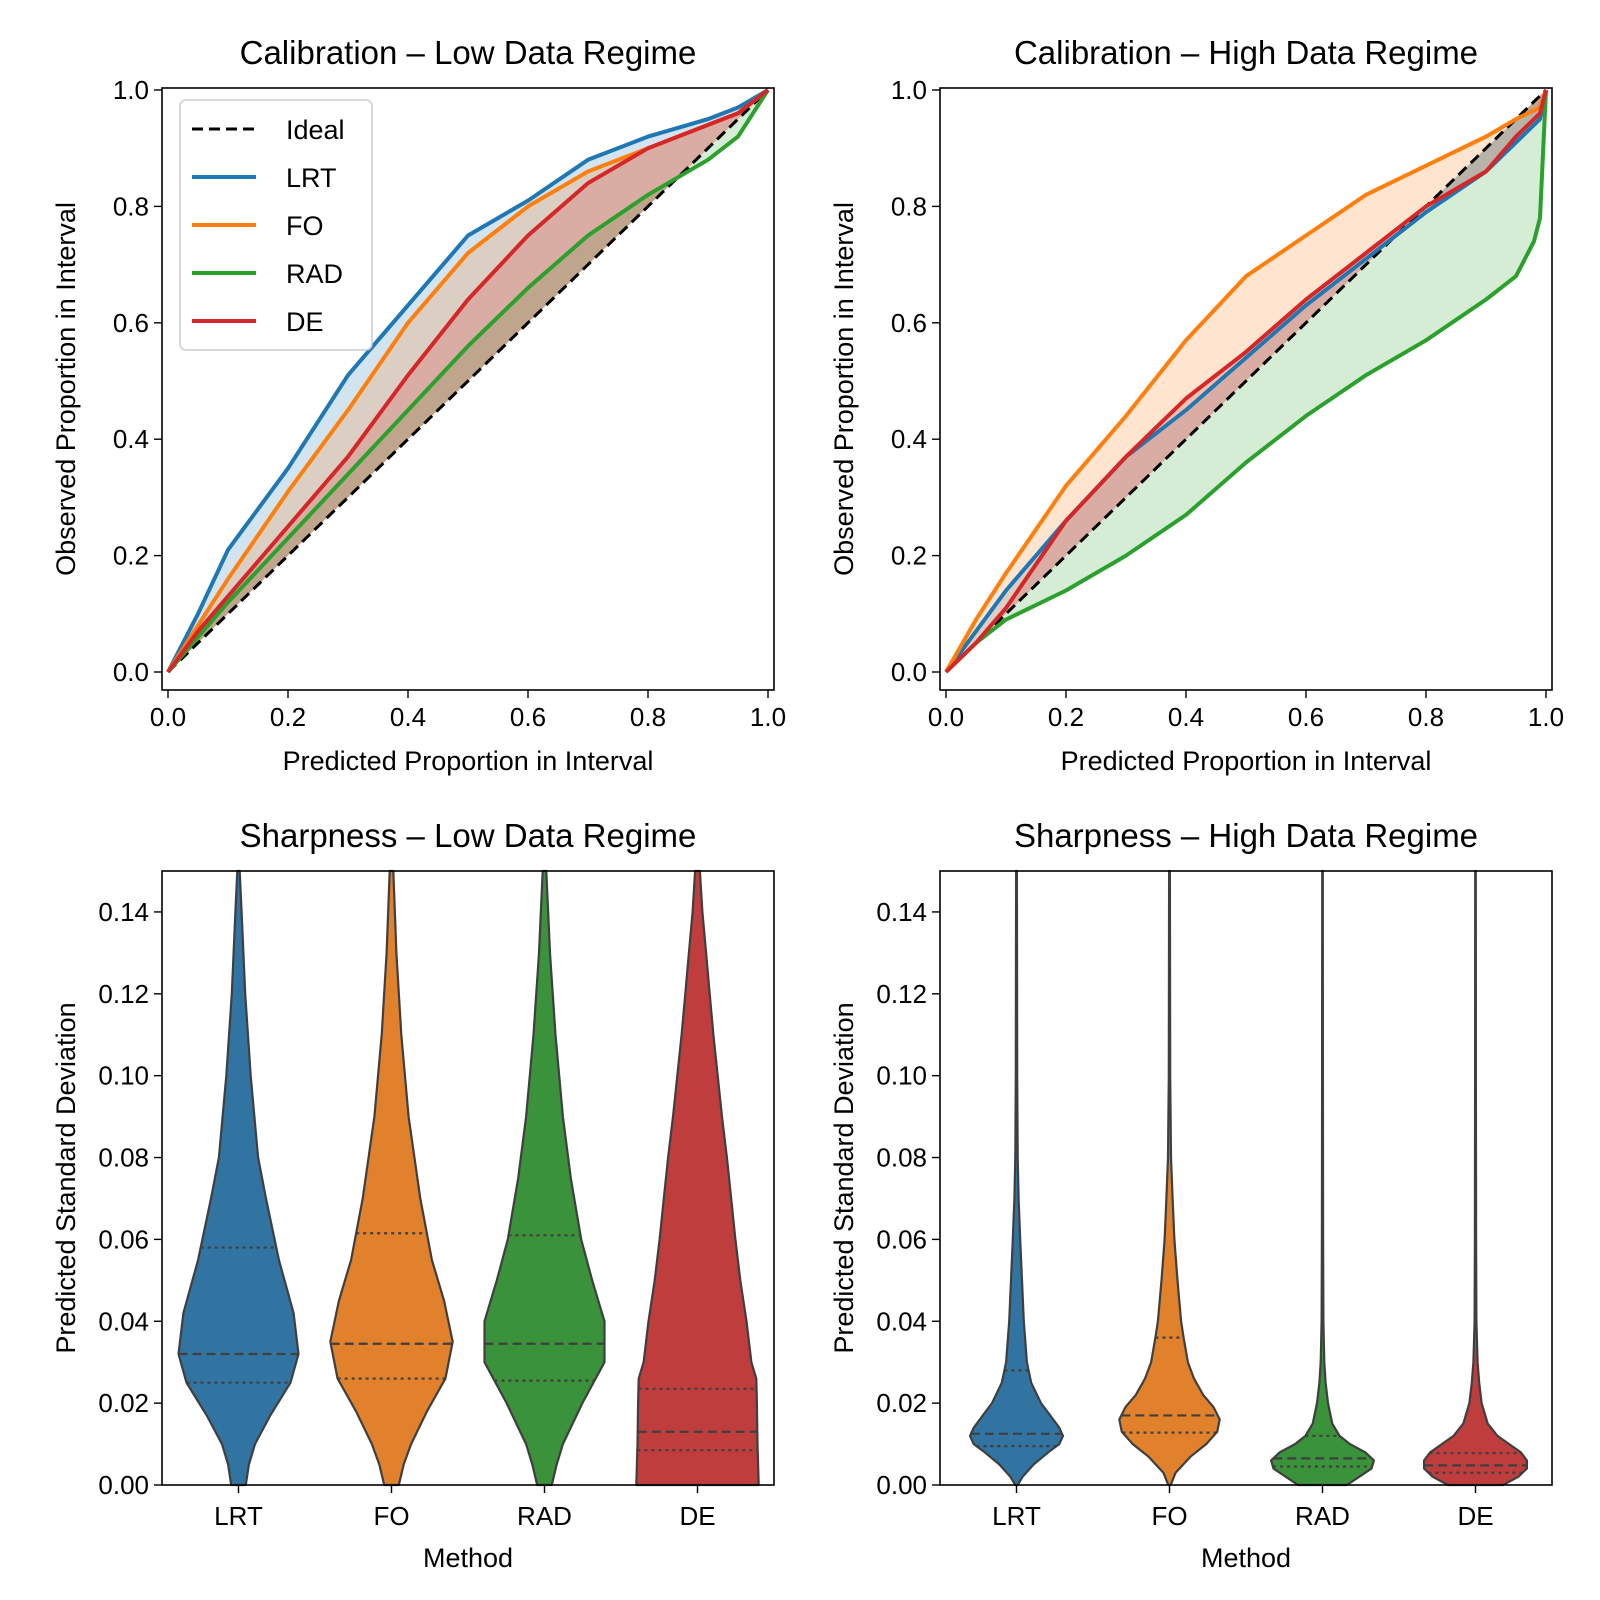  What do you see at coordinates (468, 52) in the screenshot?
I see `chart-title: Calibration – Low Data Regime` at bounding box center [468, 52].